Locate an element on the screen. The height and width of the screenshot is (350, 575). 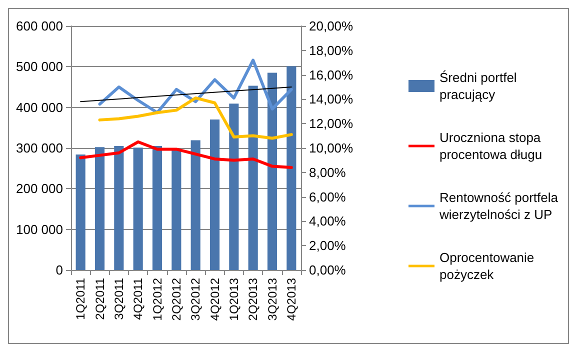
legend-label: Średni portfel pracujący is located at coordinates (478, 86).